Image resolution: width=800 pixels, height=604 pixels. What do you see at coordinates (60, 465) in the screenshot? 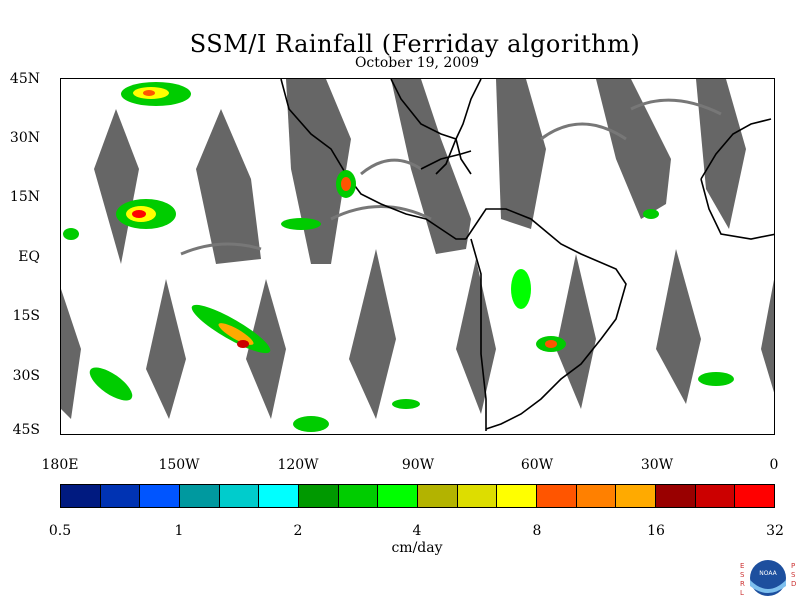
I see `lon-label-180e: 180E` at bounding box center [60, 465].